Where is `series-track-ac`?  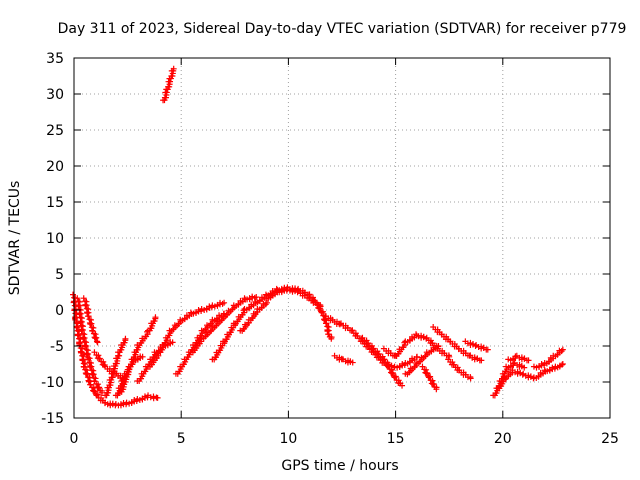
series-track-ac is located at coordinates (548, 358).